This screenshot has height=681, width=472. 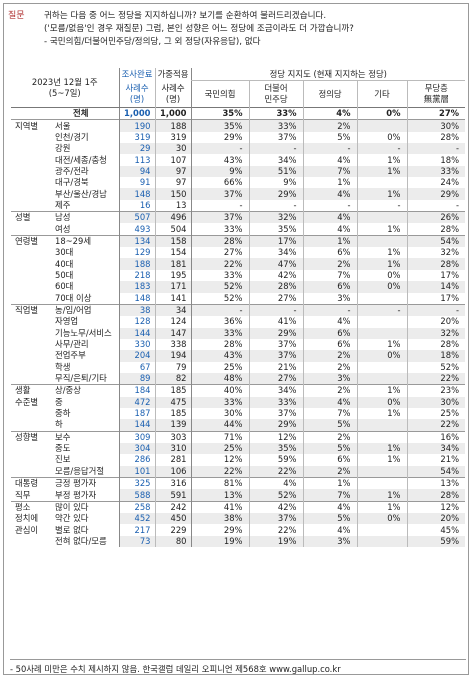 I want to click on sample-count: 94, so click(x=136, y=171).